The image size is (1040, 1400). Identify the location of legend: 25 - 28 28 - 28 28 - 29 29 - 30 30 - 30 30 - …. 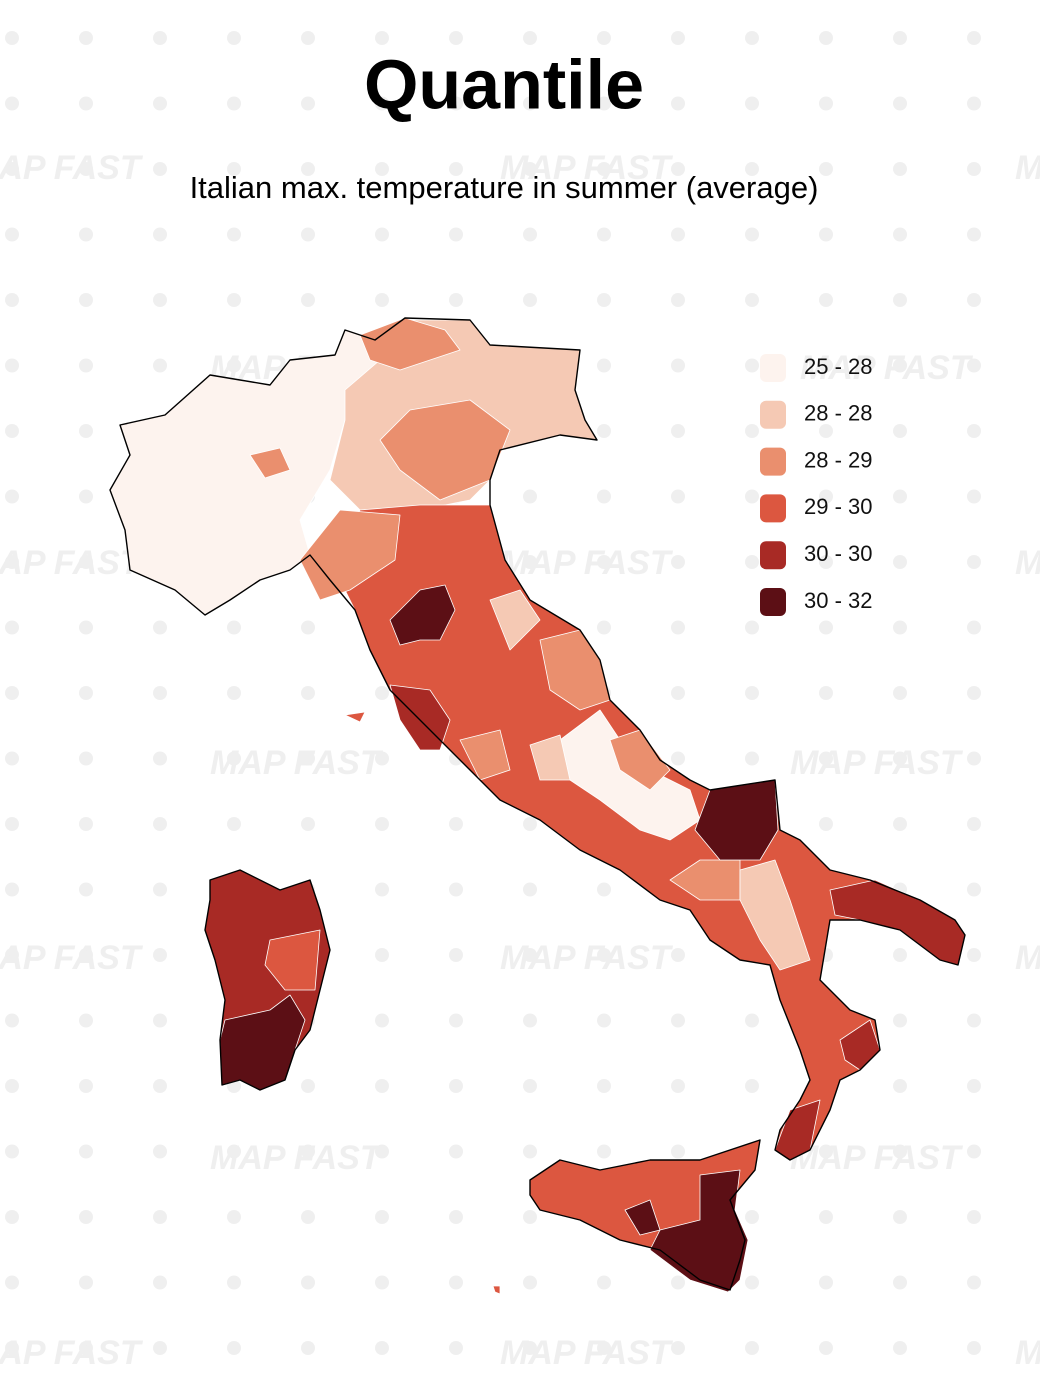
(816, 485).